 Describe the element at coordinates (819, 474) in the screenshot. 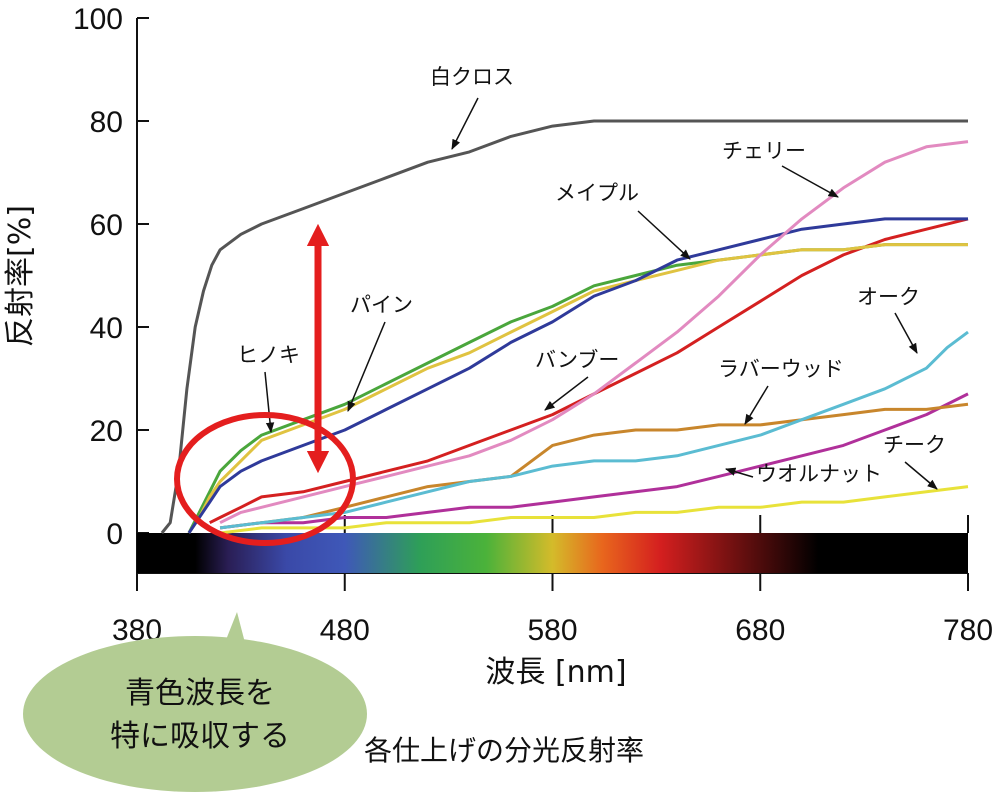

I see `label-walnut: ウオルナット` at that location.